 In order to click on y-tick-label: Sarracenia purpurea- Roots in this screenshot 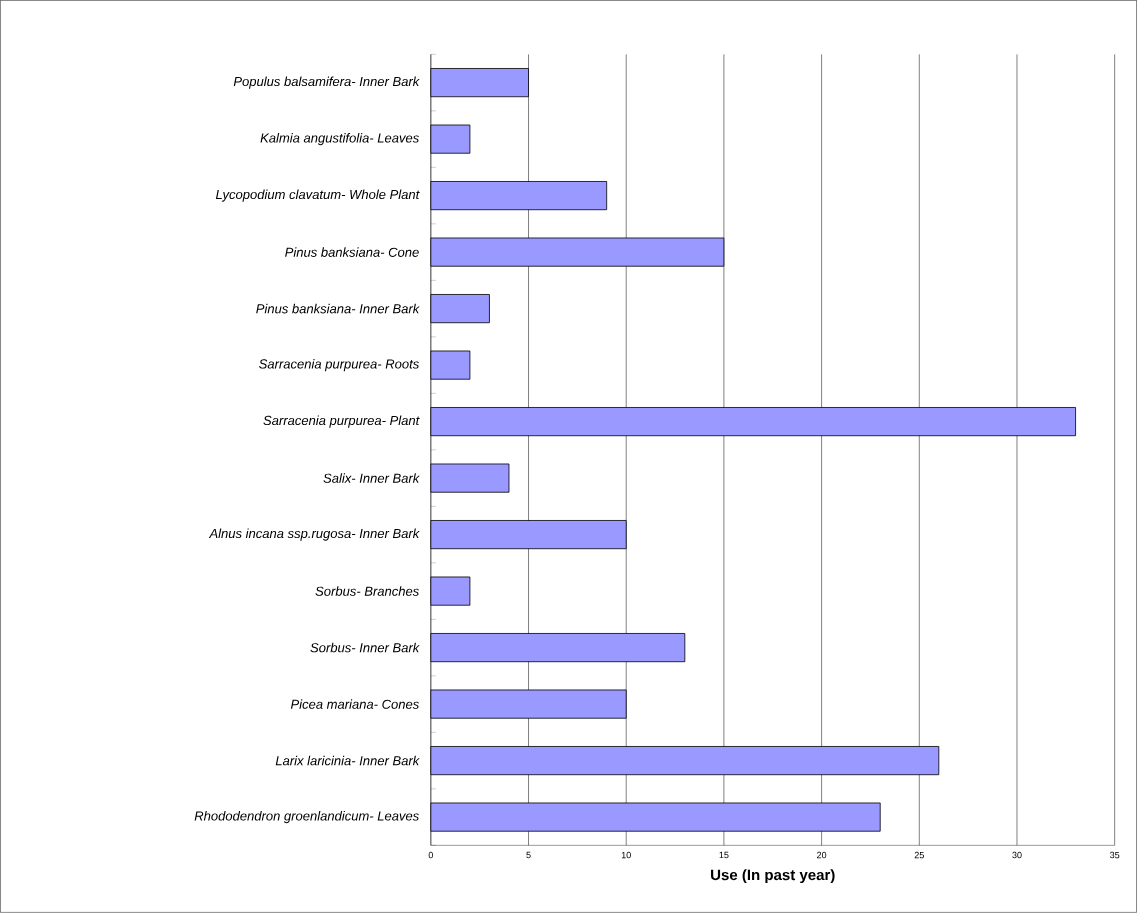, I will do `click(339, 365)`.